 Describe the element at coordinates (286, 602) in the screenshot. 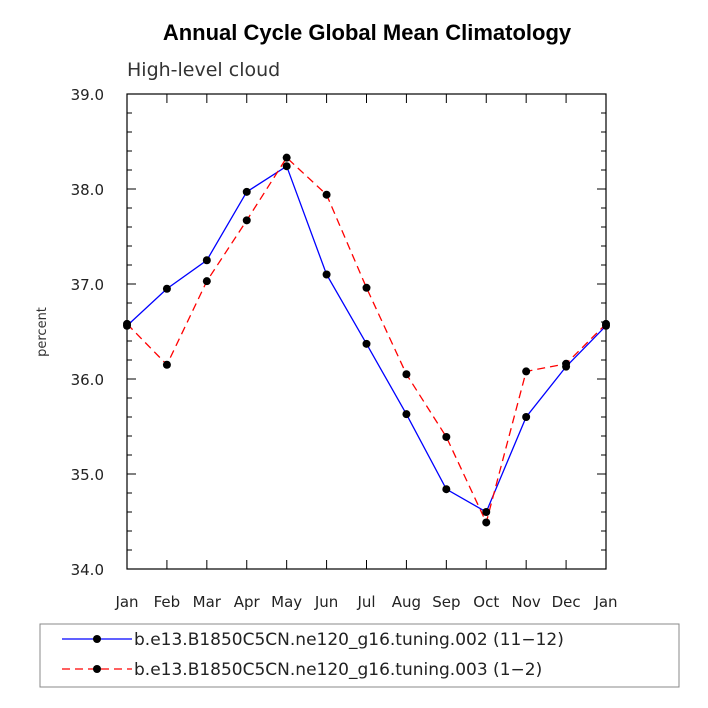

I see `x-tick-label: May` at that location.